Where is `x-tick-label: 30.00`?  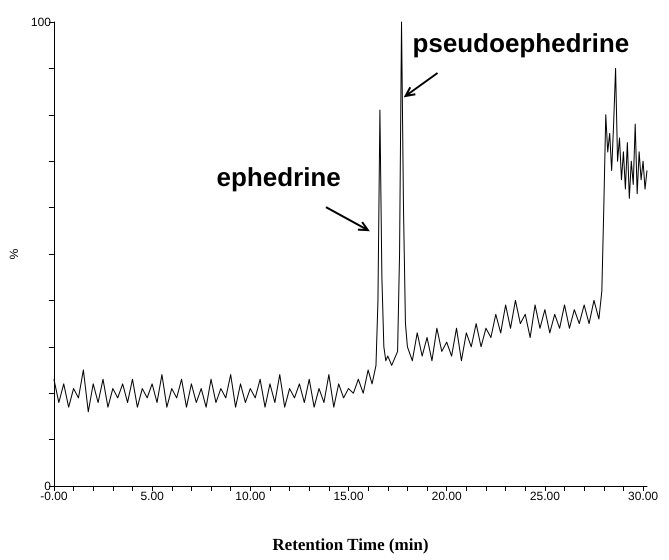
x-tick-label: 30.00 is located at coordinates (643, 496).